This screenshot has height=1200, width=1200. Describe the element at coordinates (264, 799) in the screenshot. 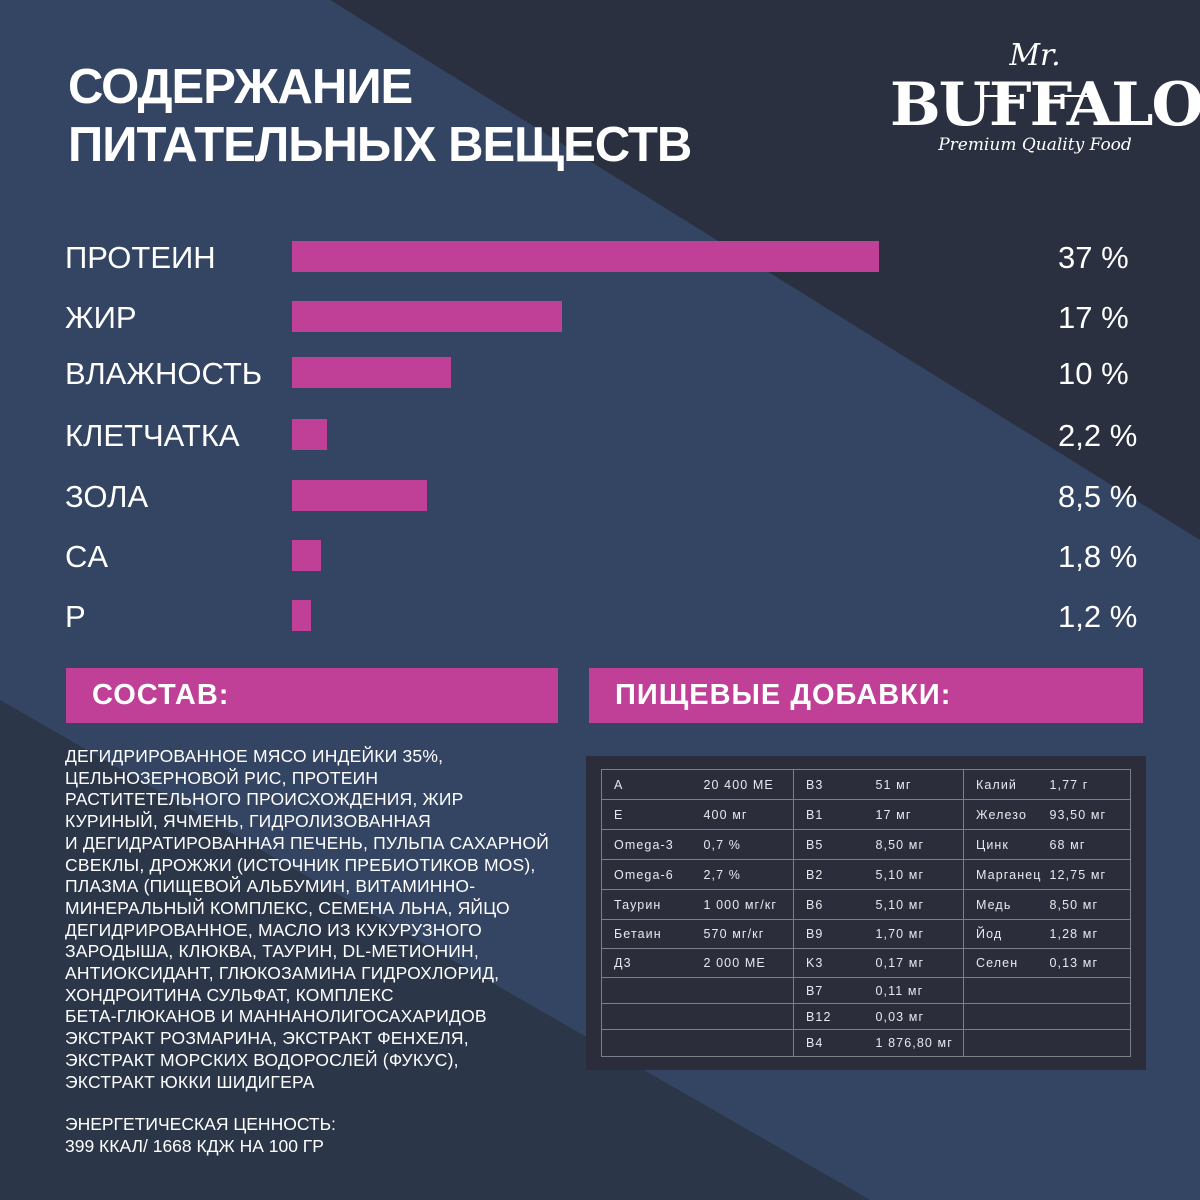

I see `composition-line: РАСТИТЕТЕЛЬНОГО ПРОИСХОЖДЕНИЯ, ЖИР` at that location.